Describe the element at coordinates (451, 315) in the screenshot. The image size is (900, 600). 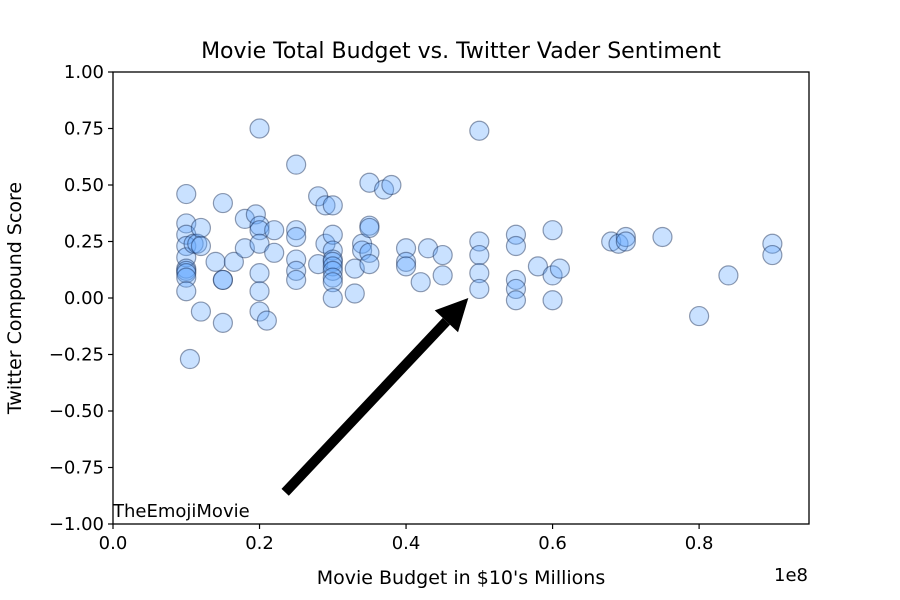
I see `annotation-arrow-head` at that location.